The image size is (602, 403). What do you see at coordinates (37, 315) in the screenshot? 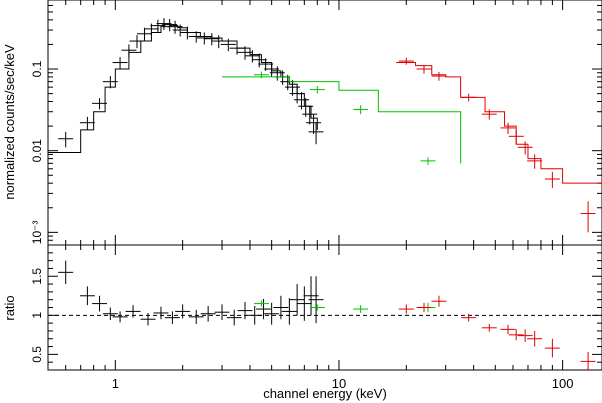
I see `y-tick-label: 1` at bounding box center [37, 315].